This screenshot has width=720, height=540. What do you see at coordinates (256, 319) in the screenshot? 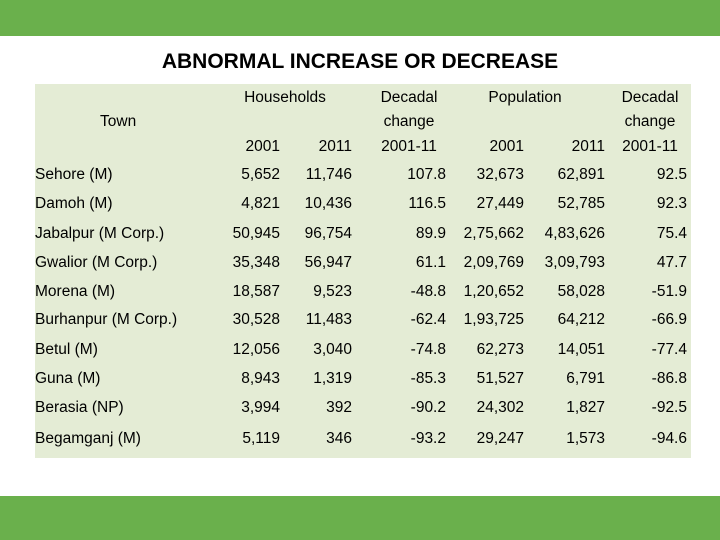
I see `cell-hh-2001: 30,528` at bounding box center [256, 319].